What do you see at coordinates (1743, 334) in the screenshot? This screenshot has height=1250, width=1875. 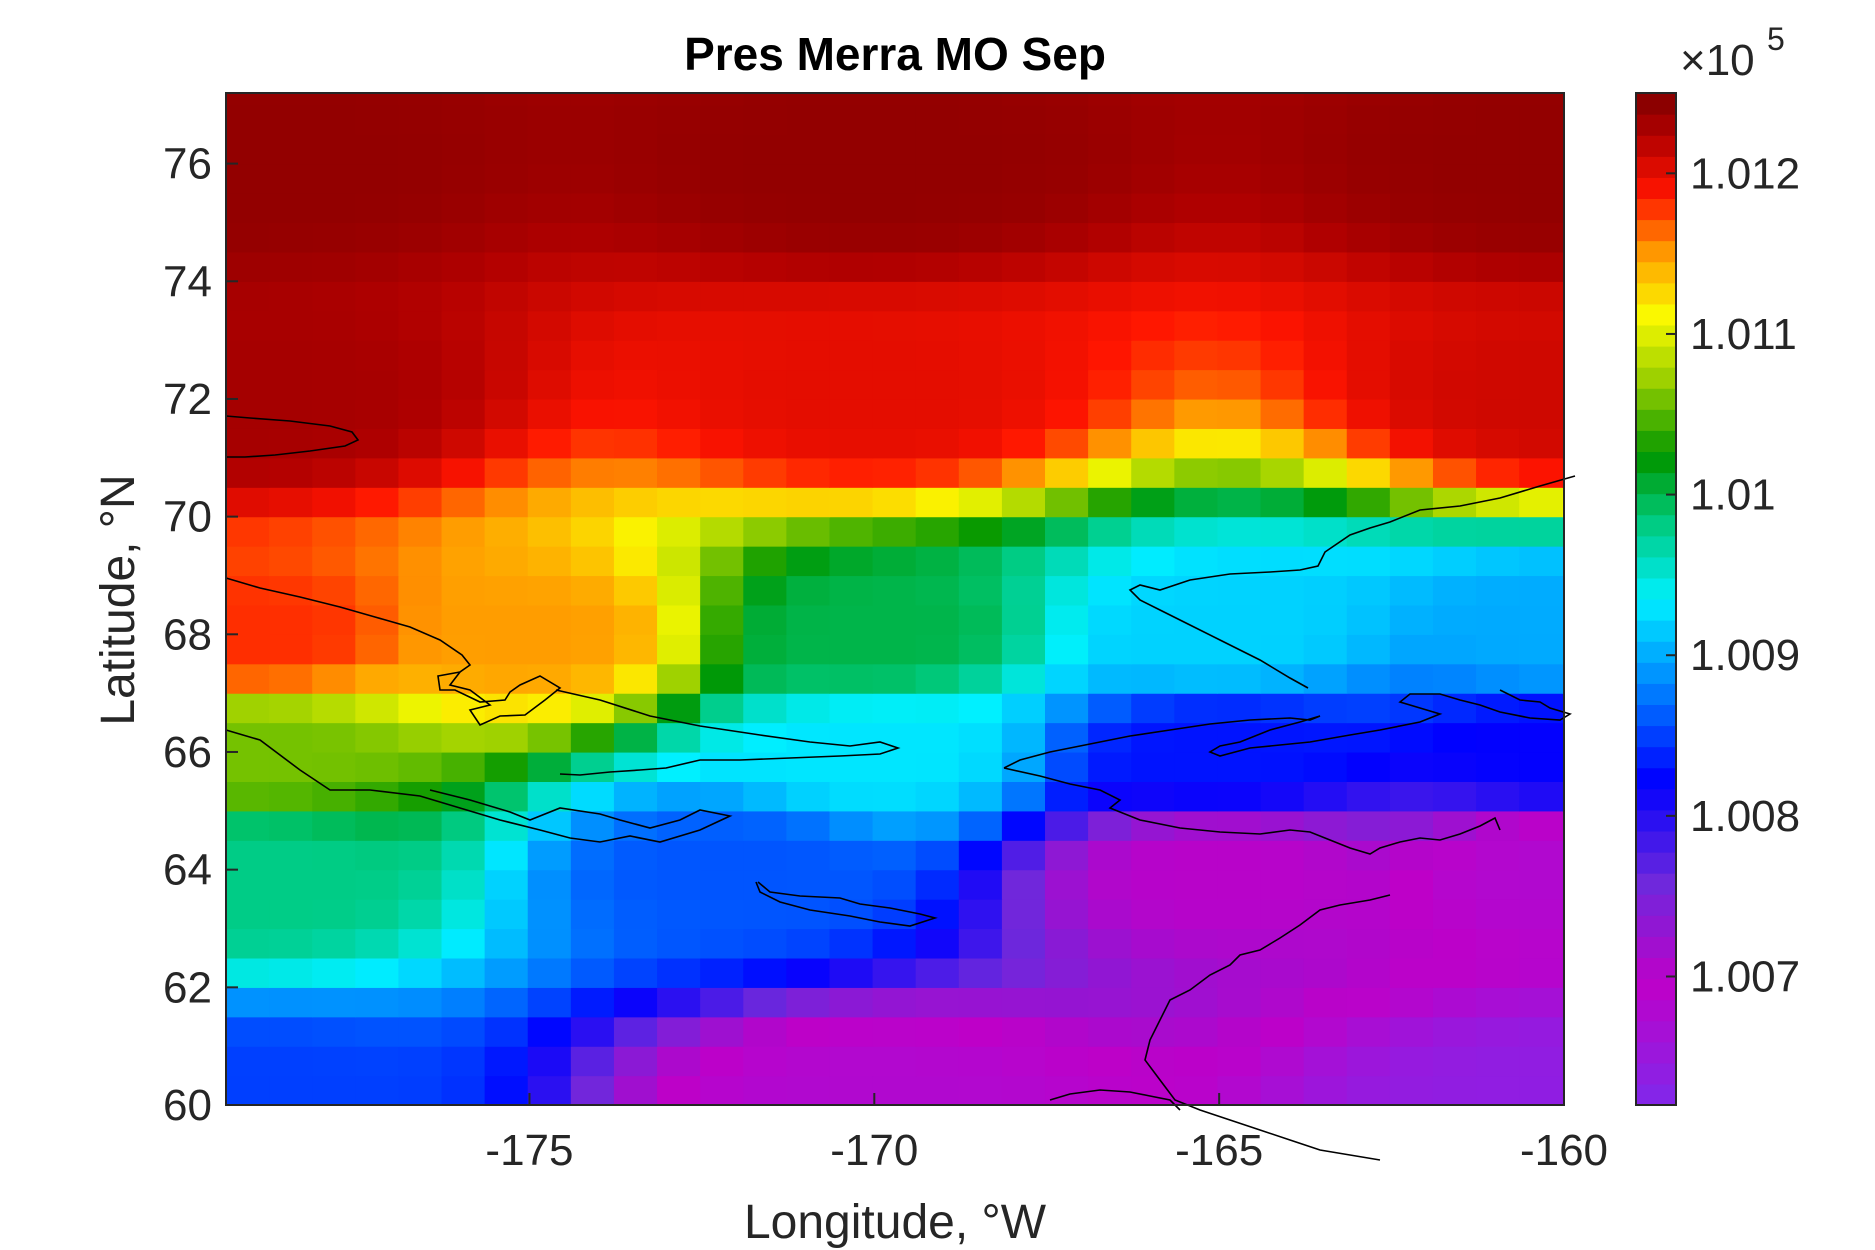 I see `colorbar-tick-label: 1.011` at bounding box center [1743, 334].